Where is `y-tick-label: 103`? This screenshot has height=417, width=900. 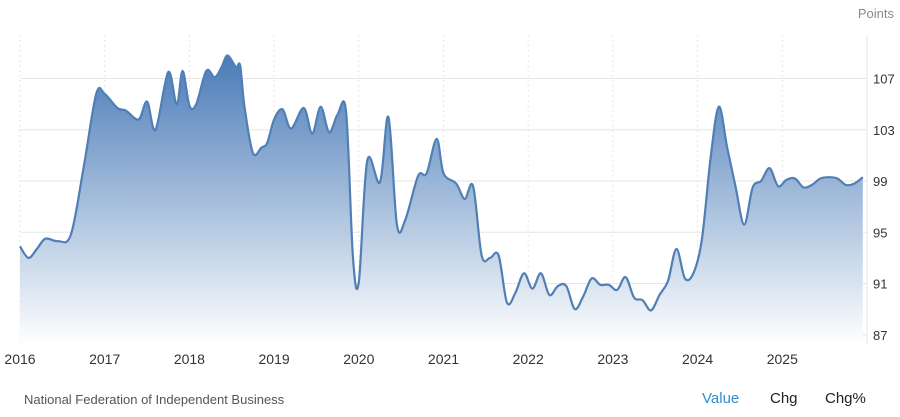 y-tick-label: 103 is located at coordinates (884, 130).